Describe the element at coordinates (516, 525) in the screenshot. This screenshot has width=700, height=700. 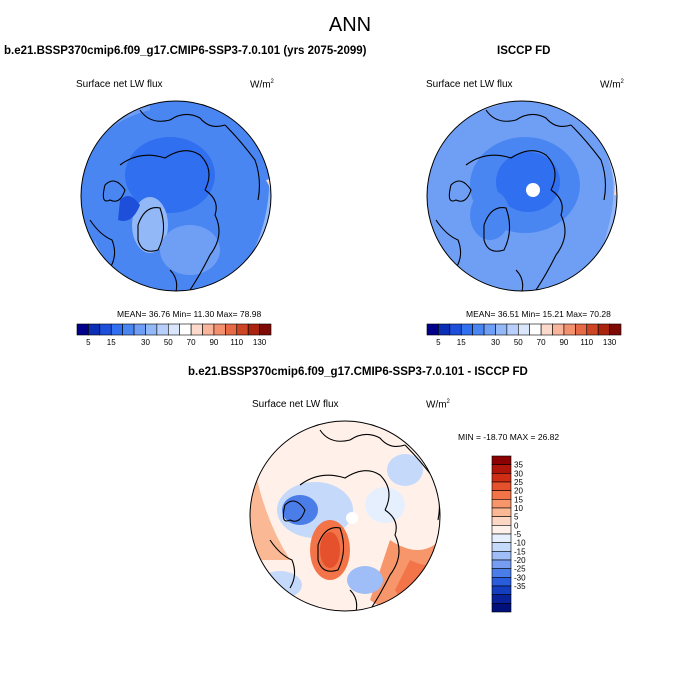
I see `difference-colorbar-tick-label: 0` at that location.